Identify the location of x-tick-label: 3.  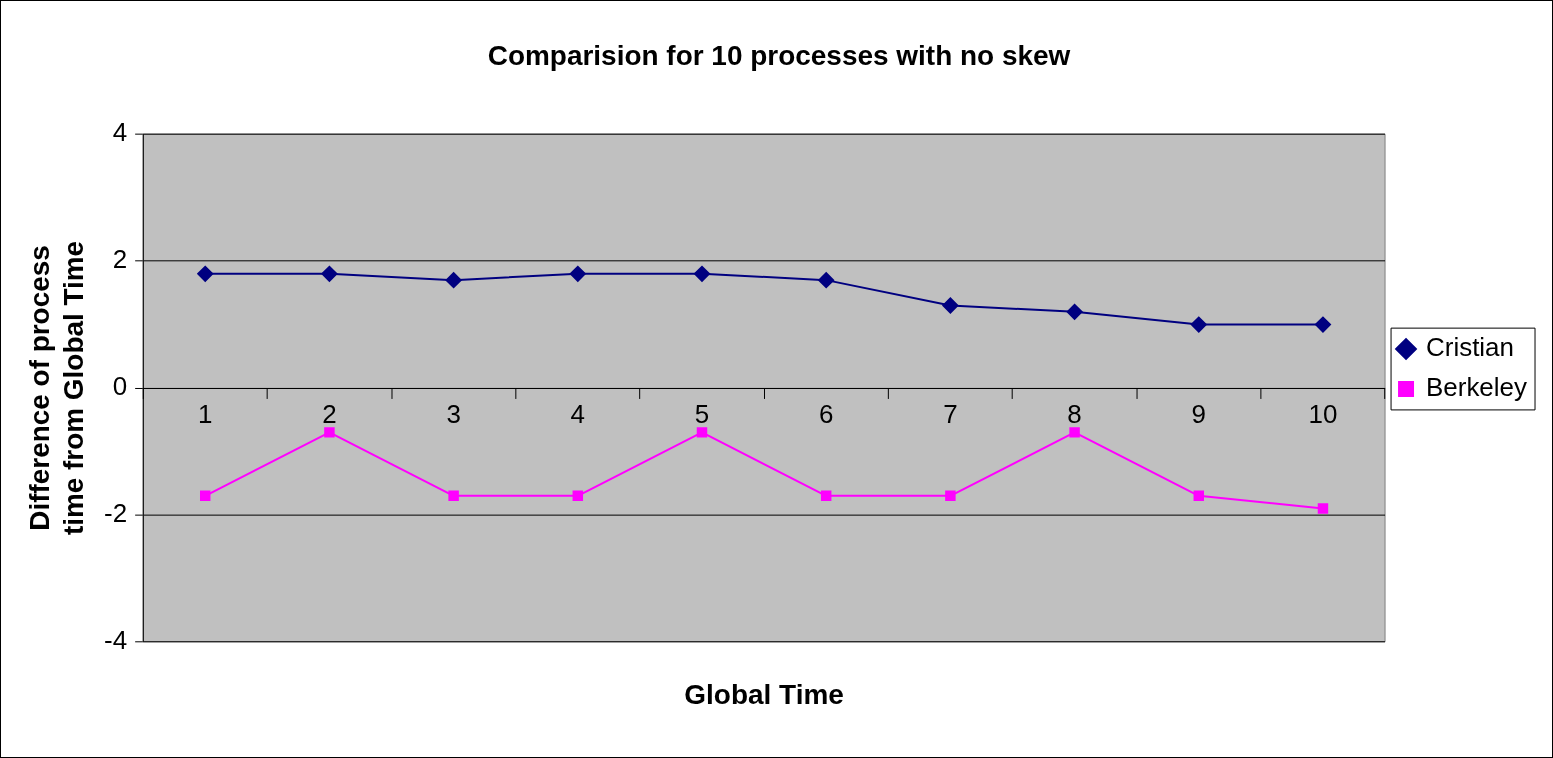
(453, 413).